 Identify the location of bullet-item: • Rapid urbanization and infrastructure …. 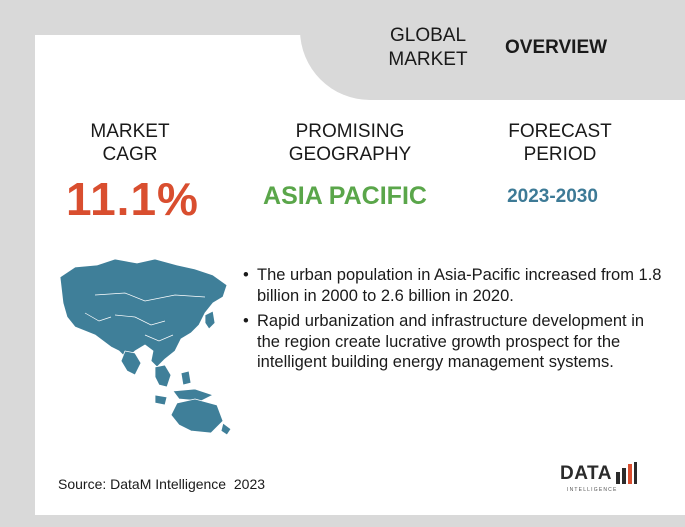
(453, 342).